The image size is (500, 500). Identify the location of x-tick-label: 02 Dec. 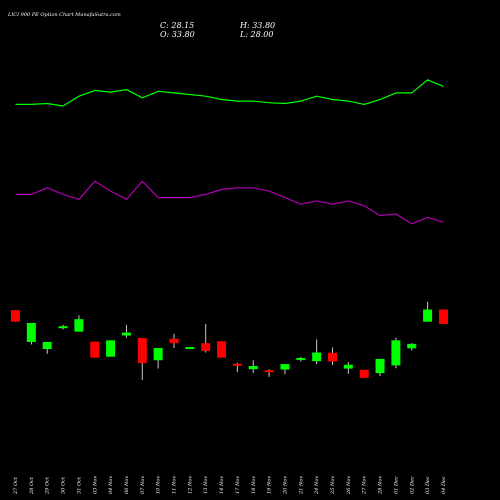
(412, 485).